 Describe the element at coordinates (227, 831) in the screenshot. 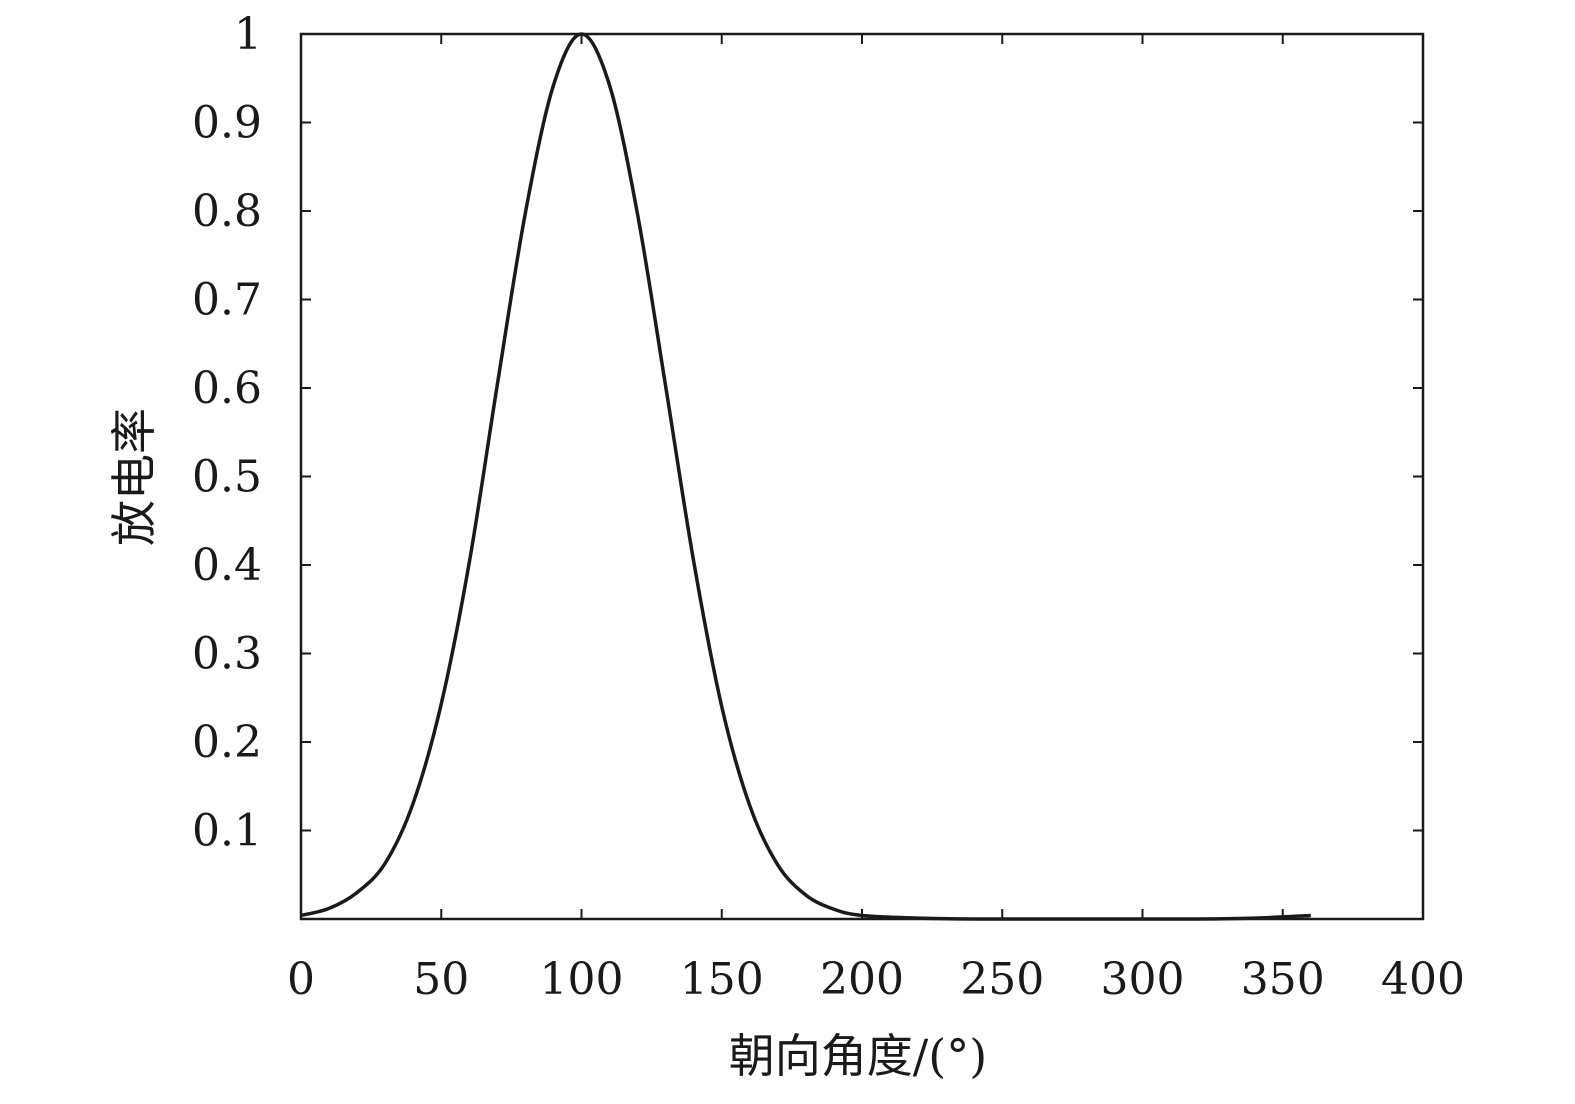

I see `y-tick-label: 0.1` at that location.